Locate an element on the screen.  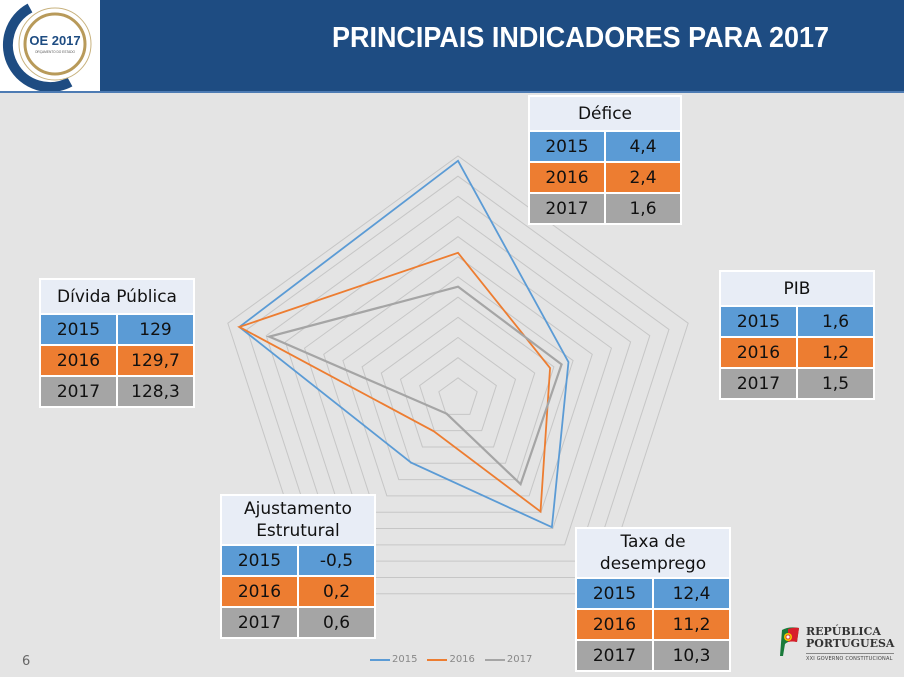
chart-legend: 2015 2016 2017 is located at coordinates (451, 659).